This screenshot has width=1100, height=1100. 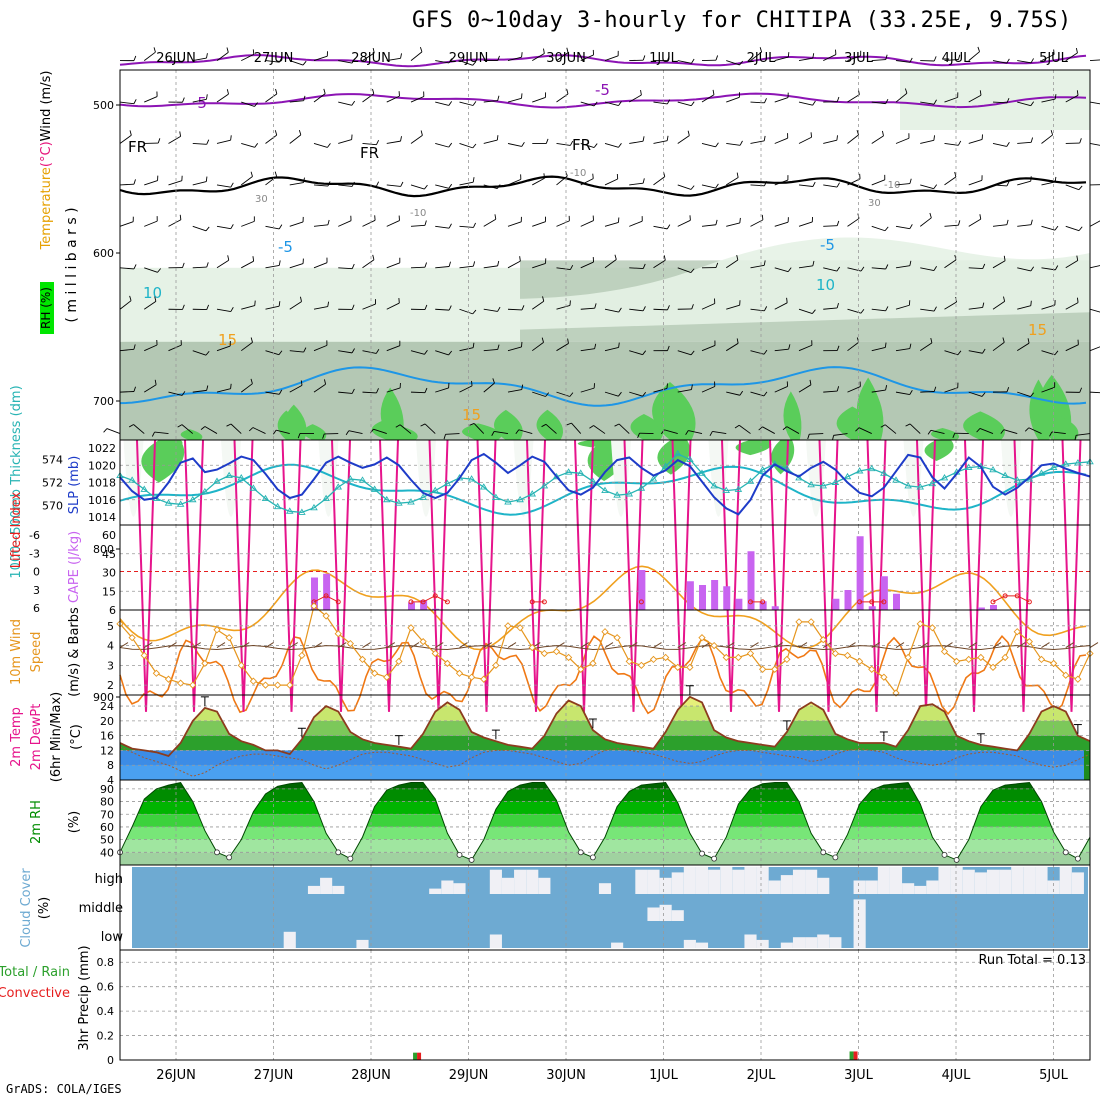 I want to click on cloud-cover-panel: high middle low Cloud Cover (%), so click(x=555, y=907).